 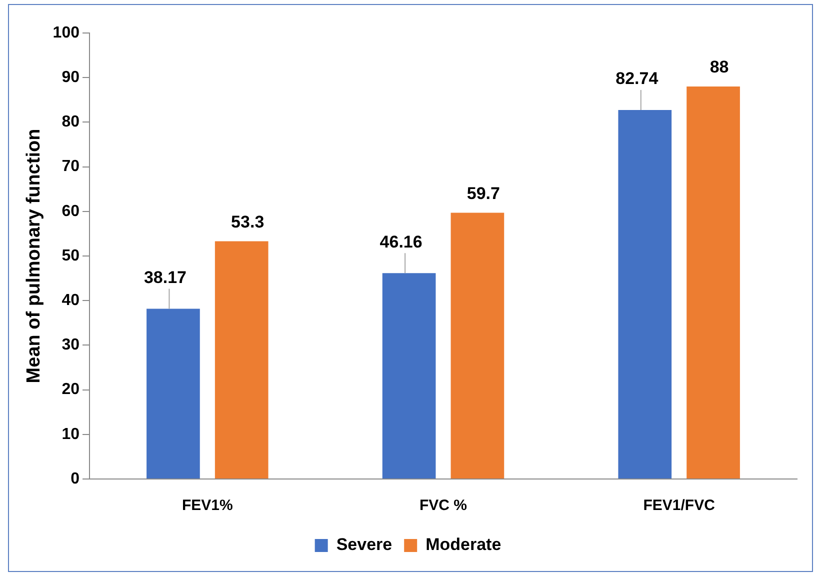 What do you see at coordinates (66, 33) in the screenshot?
I see `y-tick-label: 100` at bounding box center [66, 33].